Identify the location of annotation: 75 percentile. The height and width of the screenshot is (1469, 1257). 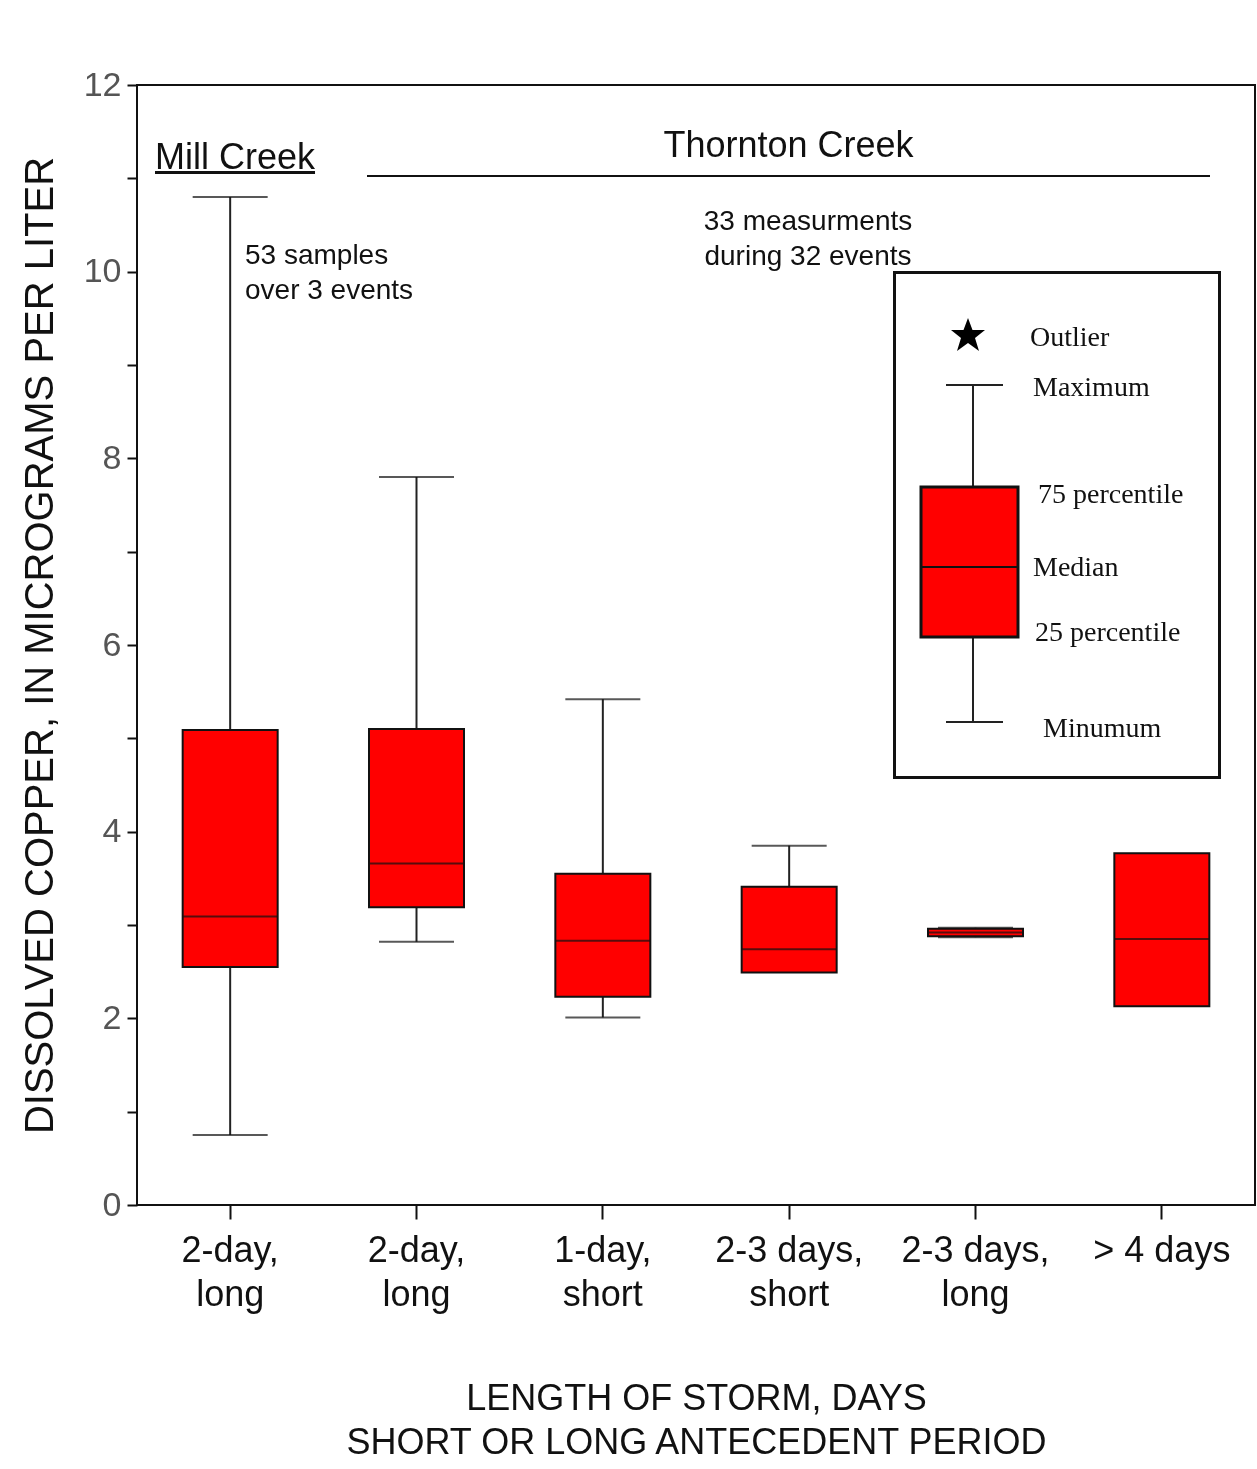
(1111, 494).